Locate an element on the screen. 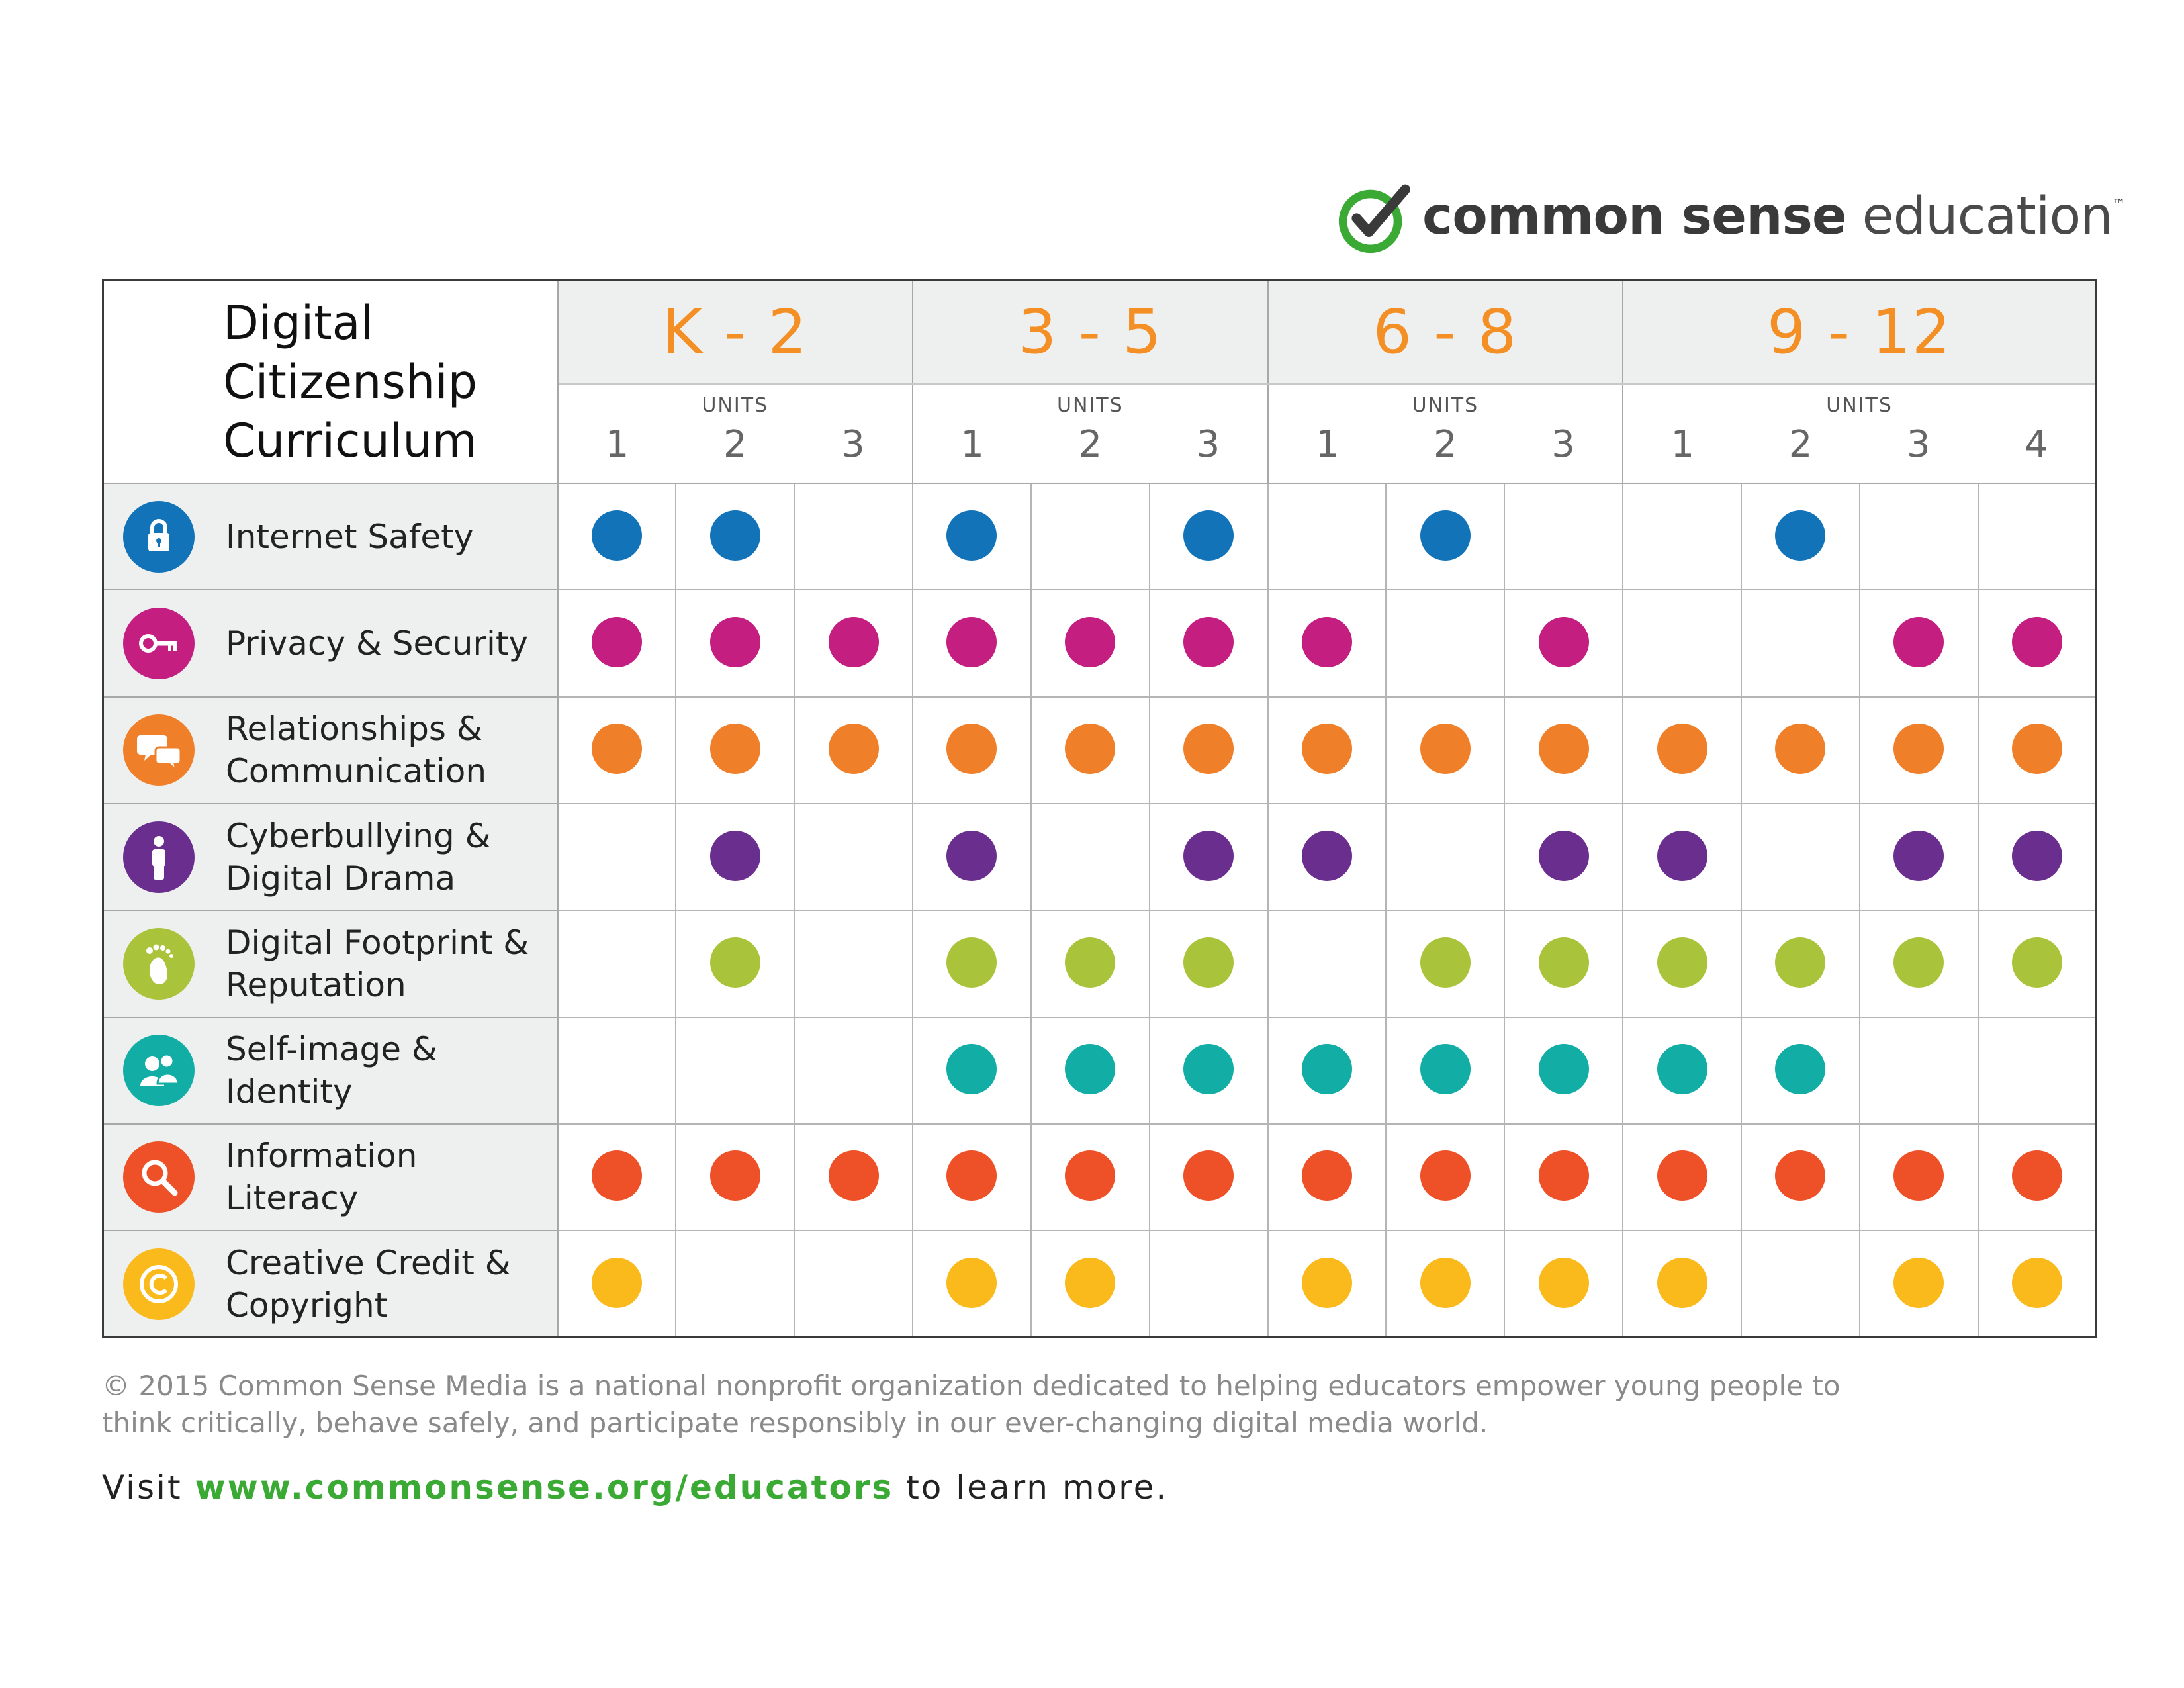  units-label: UNITS is located at coordinates (1445, 405).